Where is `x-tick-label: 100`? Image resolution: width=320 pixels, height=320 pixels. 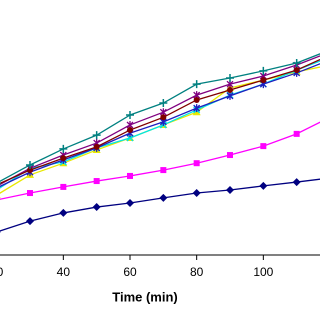
x-tick-label: 100 is located at coordinates (263, 272).